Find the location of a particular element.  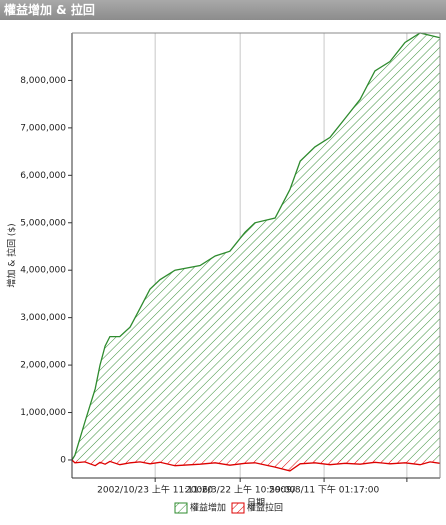

area is located at coordinates (256, 465).